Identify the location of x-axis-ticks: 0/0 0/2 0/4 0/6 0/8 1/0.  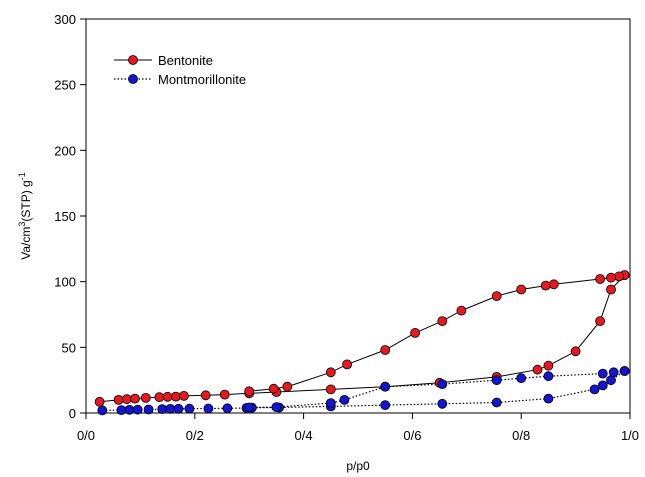
(358, 428).